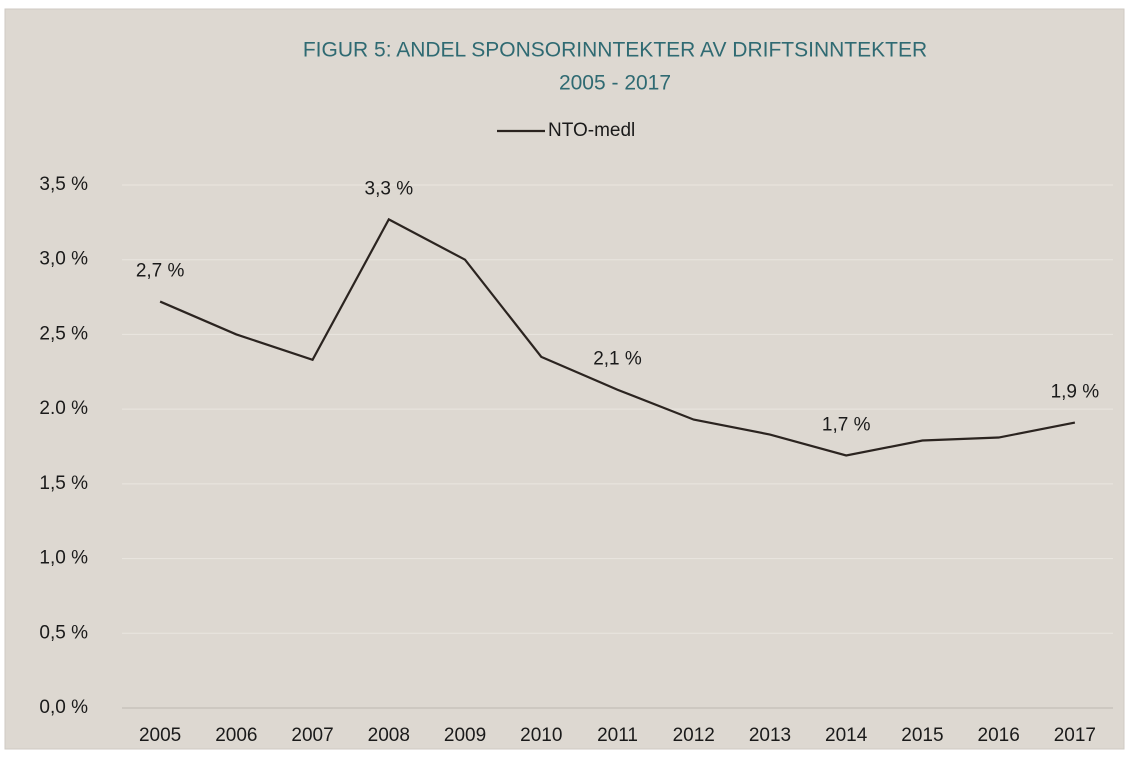  Describe the element at coordinates (1075, 735) in the screenshot. I see `x-tick-label: 2017` at that location.